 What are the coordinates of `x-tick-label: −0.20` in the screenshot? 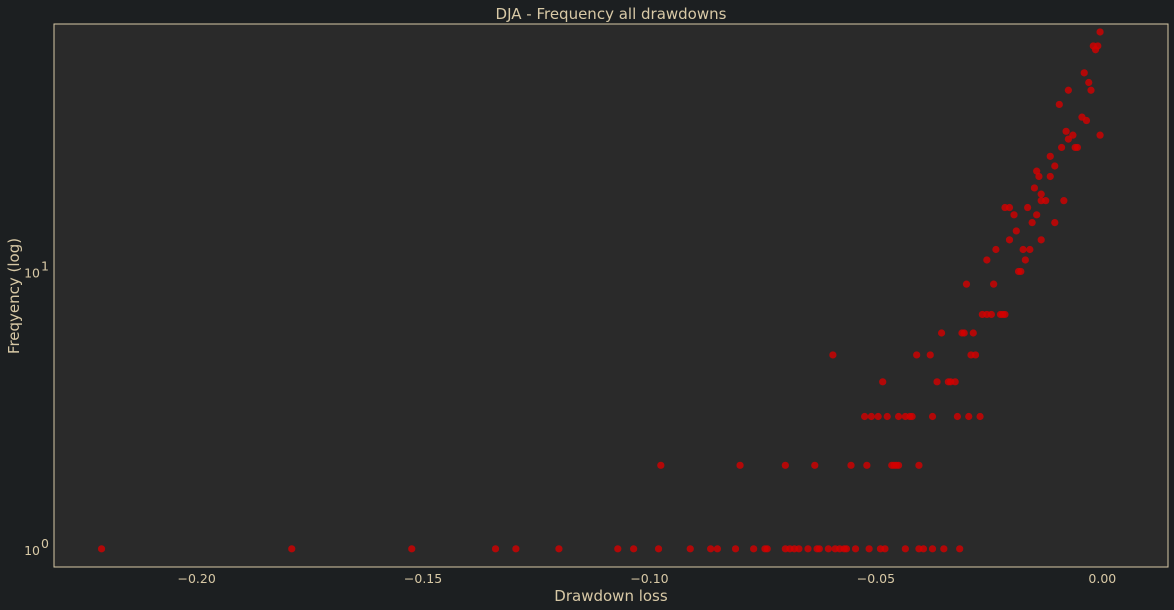 It's located at (196, 578).